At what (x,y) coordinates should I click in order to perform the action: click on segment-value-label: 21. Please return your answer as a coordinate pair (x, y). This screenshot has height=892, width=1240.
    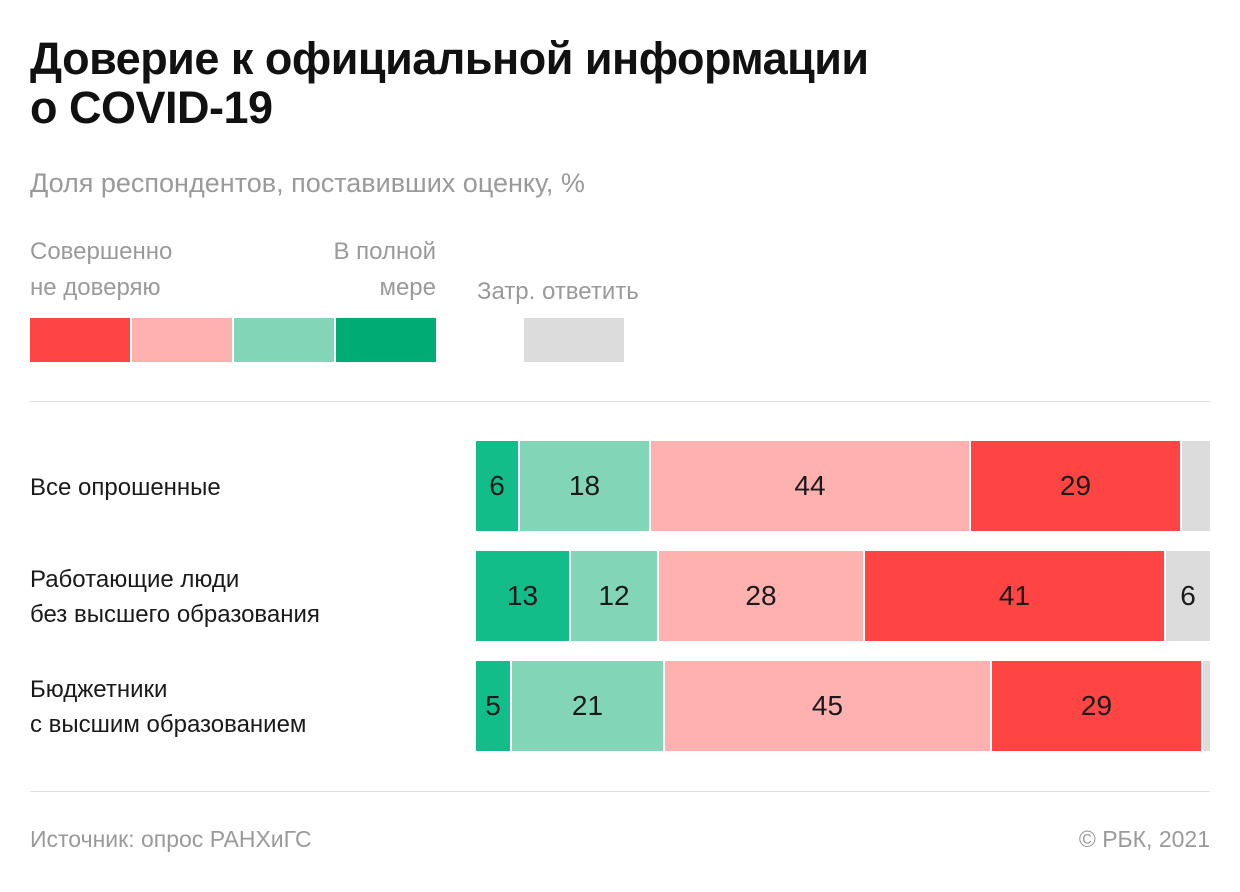
    Looking at the image, I should click on (587, 705).